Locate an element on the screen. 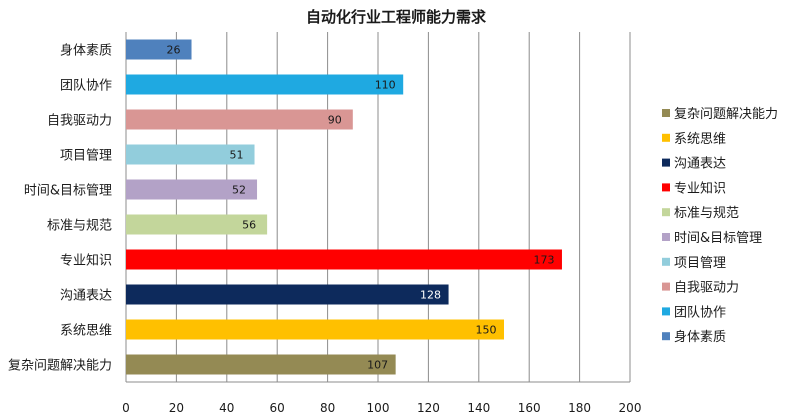 The image size is (791, 417). legend-label: 项目管理 is located at coordinates (700, 263).